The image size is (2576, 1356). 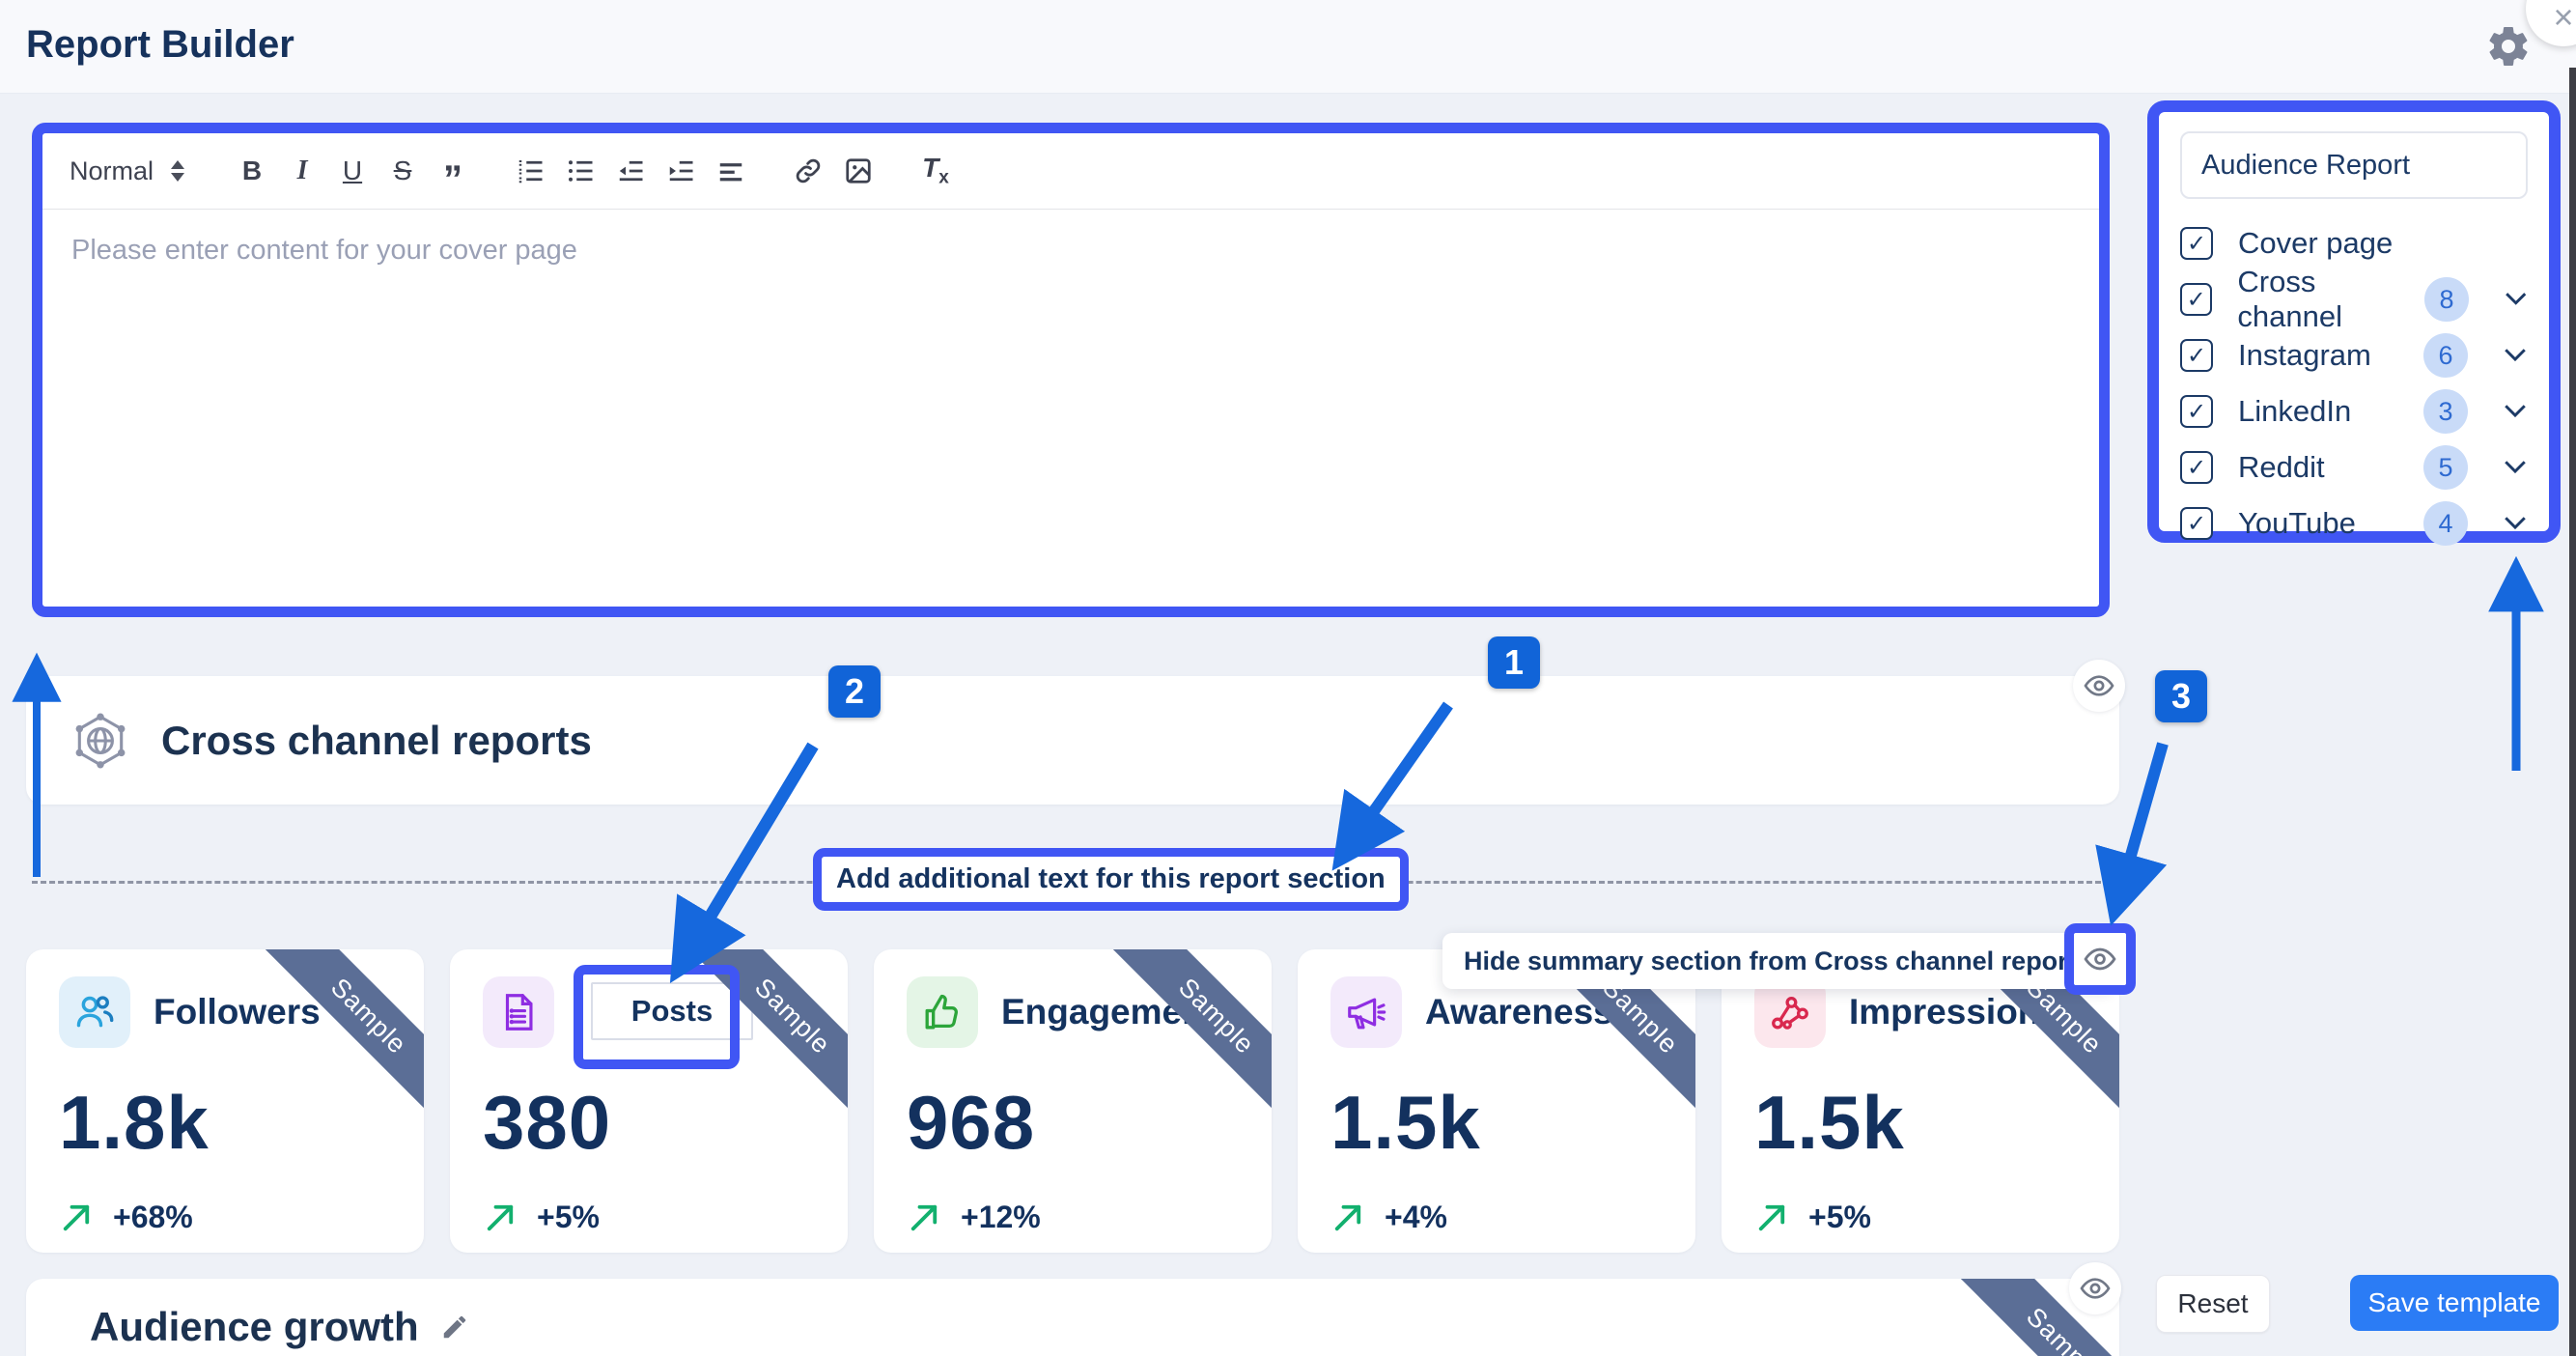 I want to click on engagement-icon, so click(x=943, y=1012).